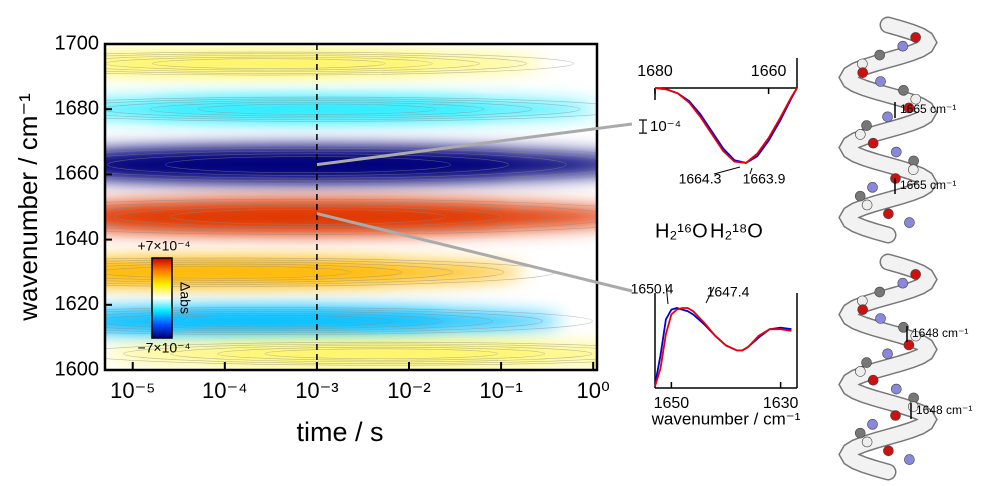  I want to click on x-tick-label: 10⁻³, so click(316, 390).